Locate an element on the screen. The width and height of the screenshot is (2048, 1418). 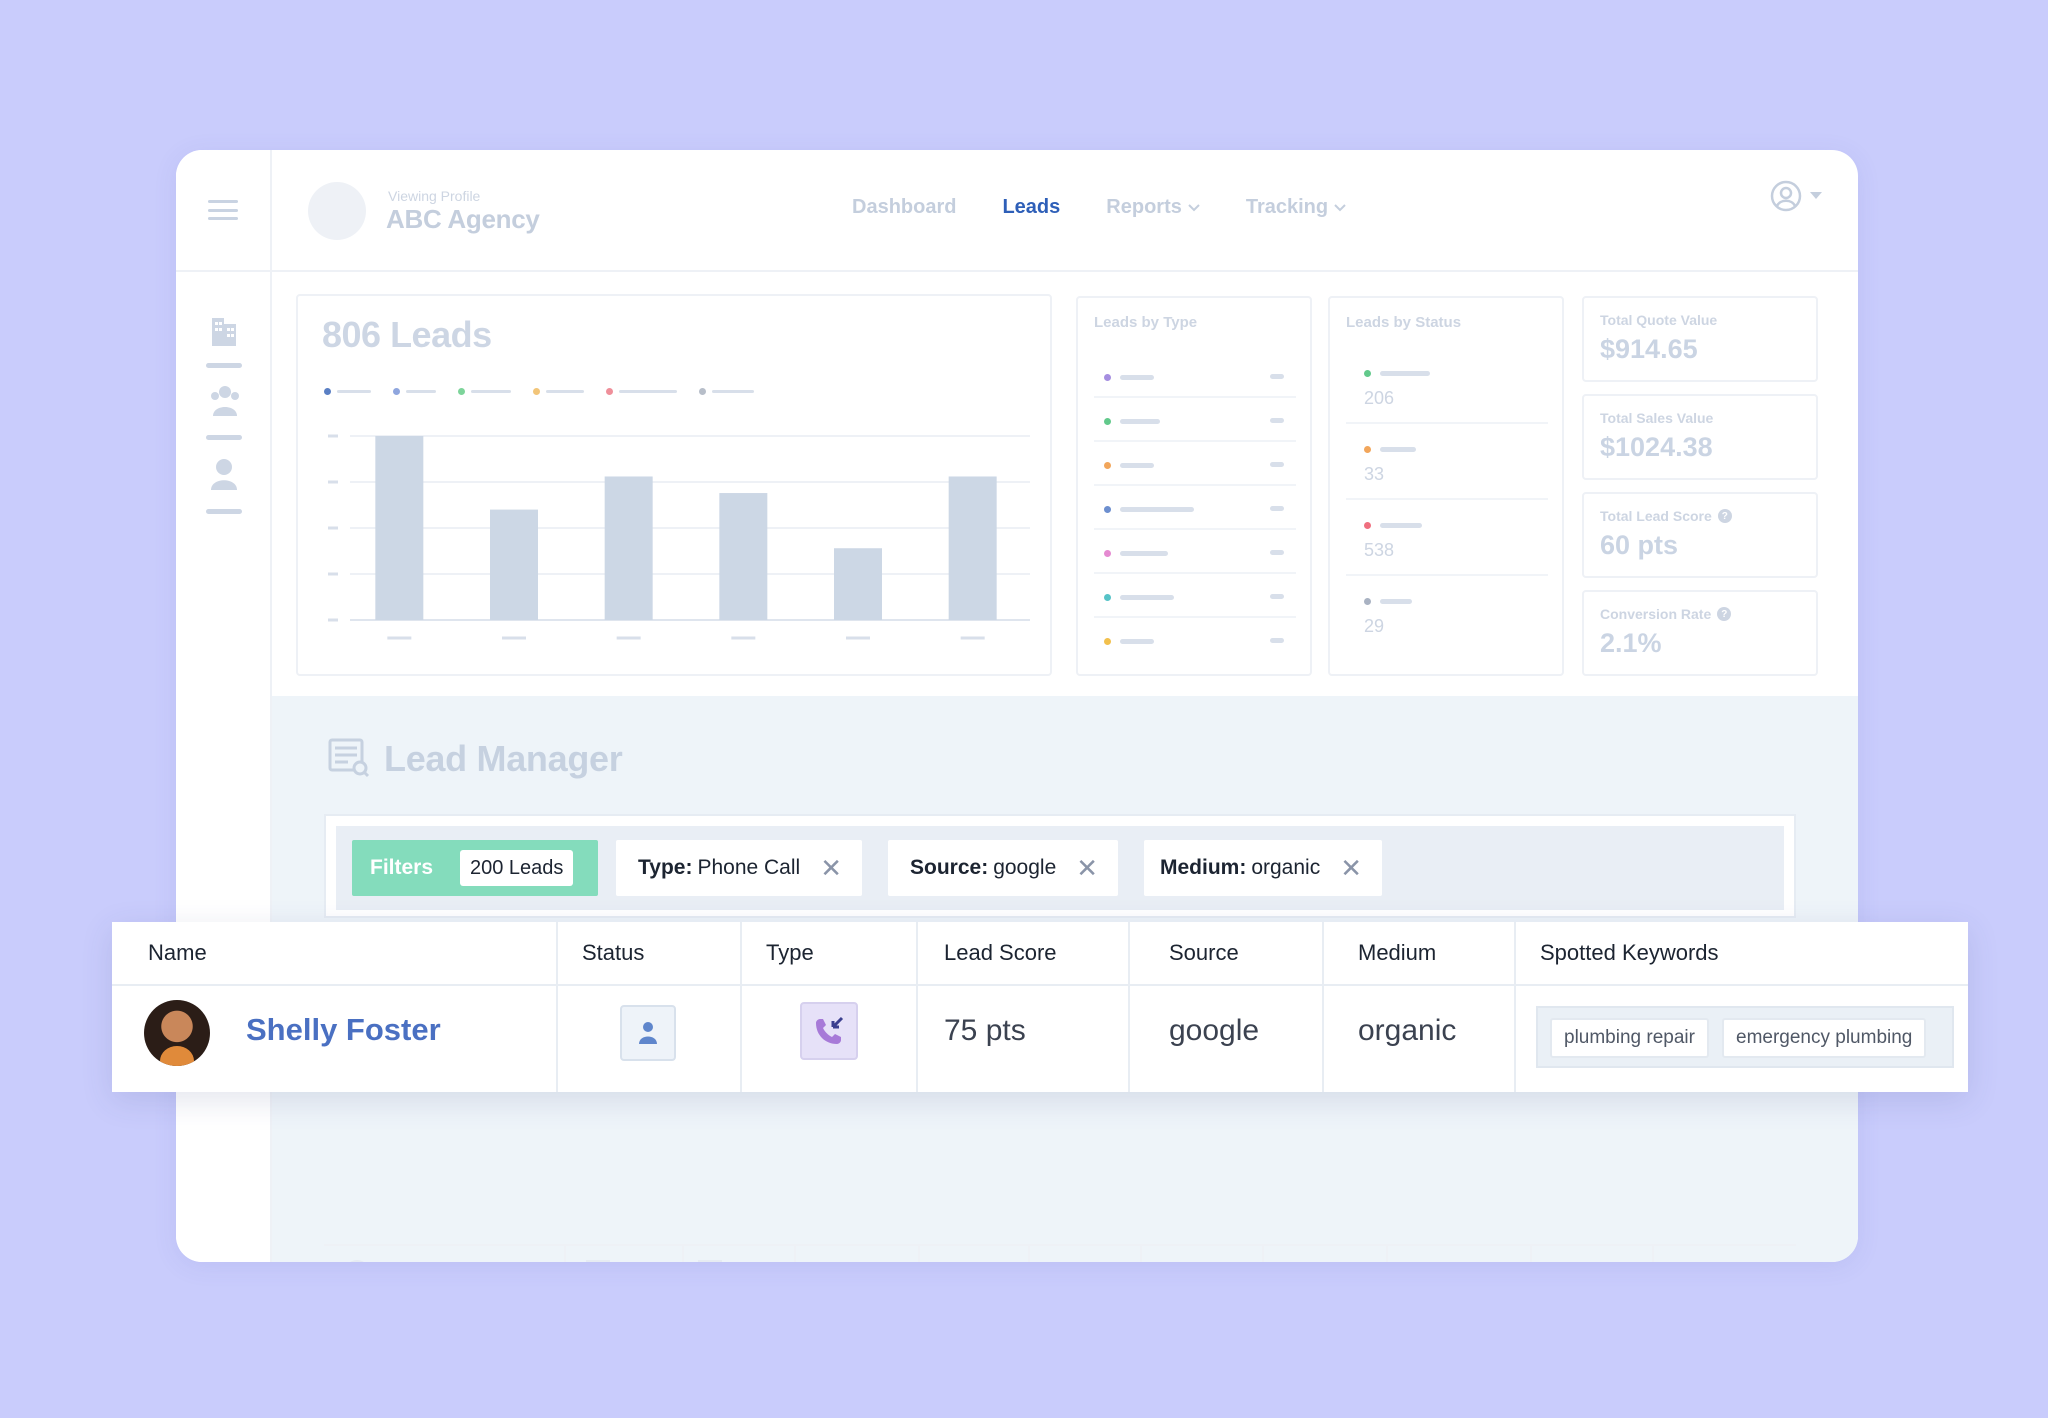
hamburger-menu-icon is located at coordinates (223, 210).